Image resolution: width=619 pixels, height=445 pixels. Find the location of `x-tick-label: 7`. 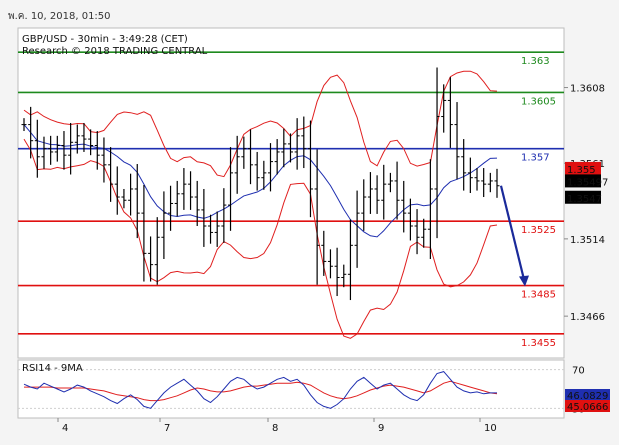

x-tick-label: 7 is located at coordinates (167, 428).